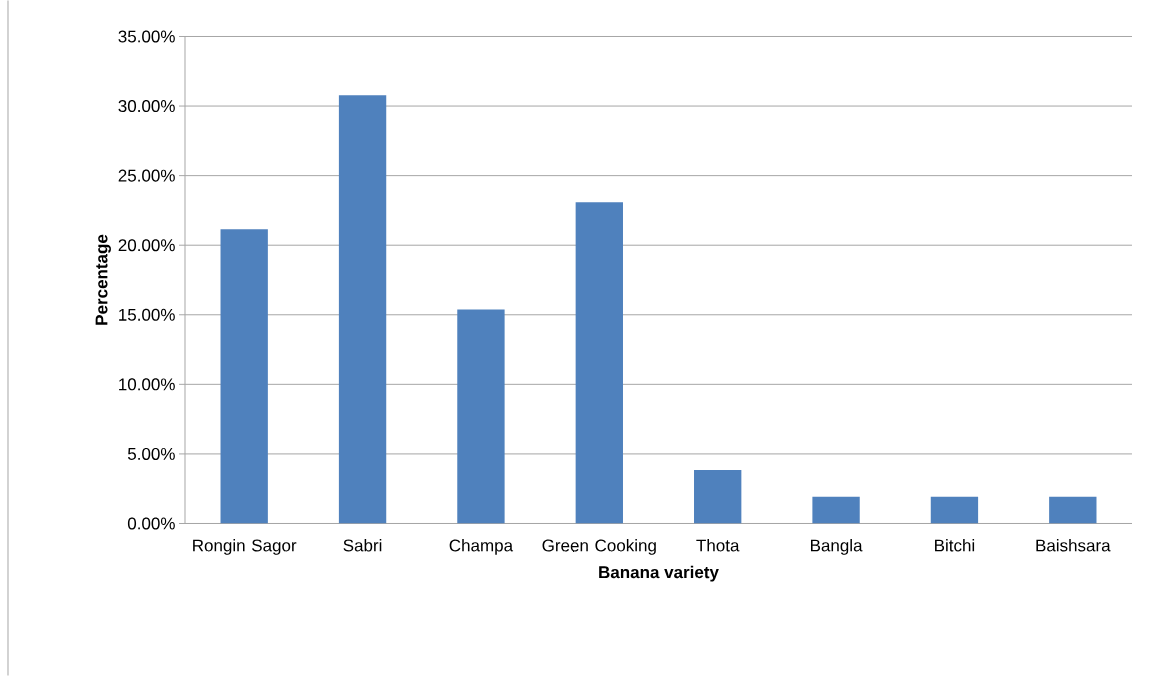 This screenshot has width=1152, height=676. Describe the element at coordinates (1073, 545) in the screenshot. I see `x-tick-label: Baishsara` at that location.